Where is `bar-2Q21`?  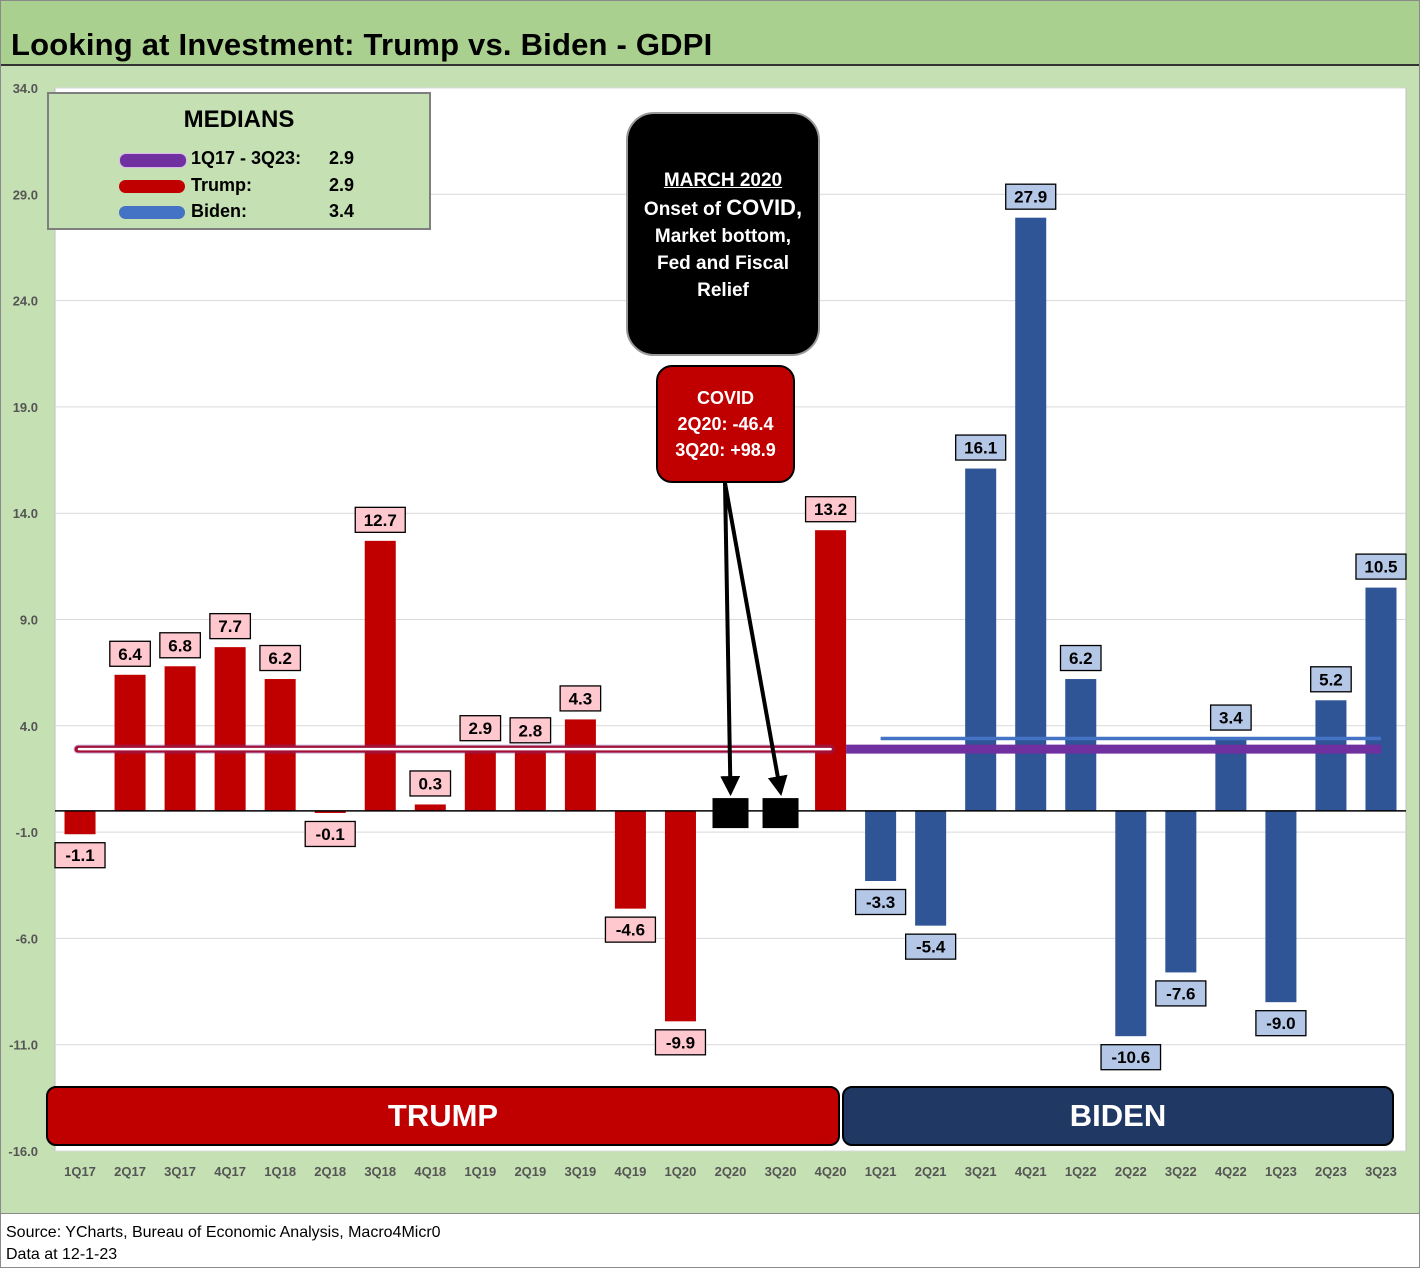 bar-2Q21 is located at coordinates (931, 868).